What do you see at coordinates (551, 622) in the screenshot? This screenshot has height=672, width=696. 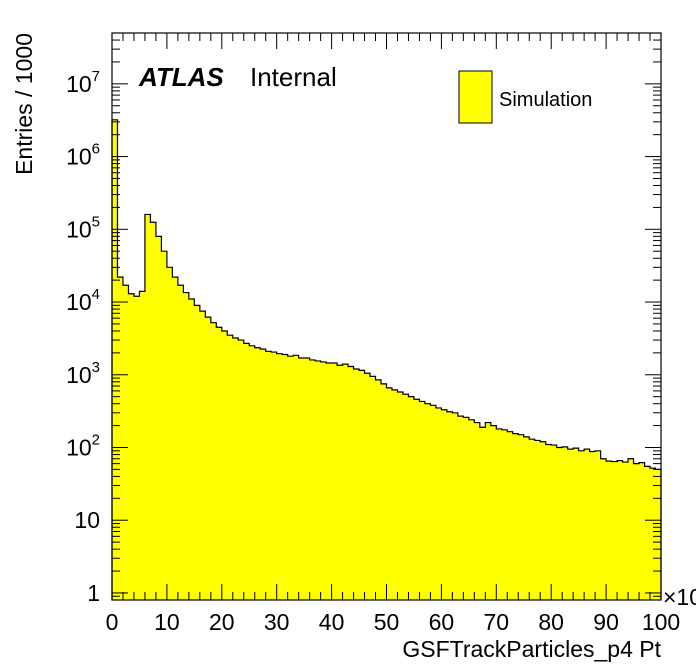 I see `x-tick-label: 80` at bounding box center [551, 622].